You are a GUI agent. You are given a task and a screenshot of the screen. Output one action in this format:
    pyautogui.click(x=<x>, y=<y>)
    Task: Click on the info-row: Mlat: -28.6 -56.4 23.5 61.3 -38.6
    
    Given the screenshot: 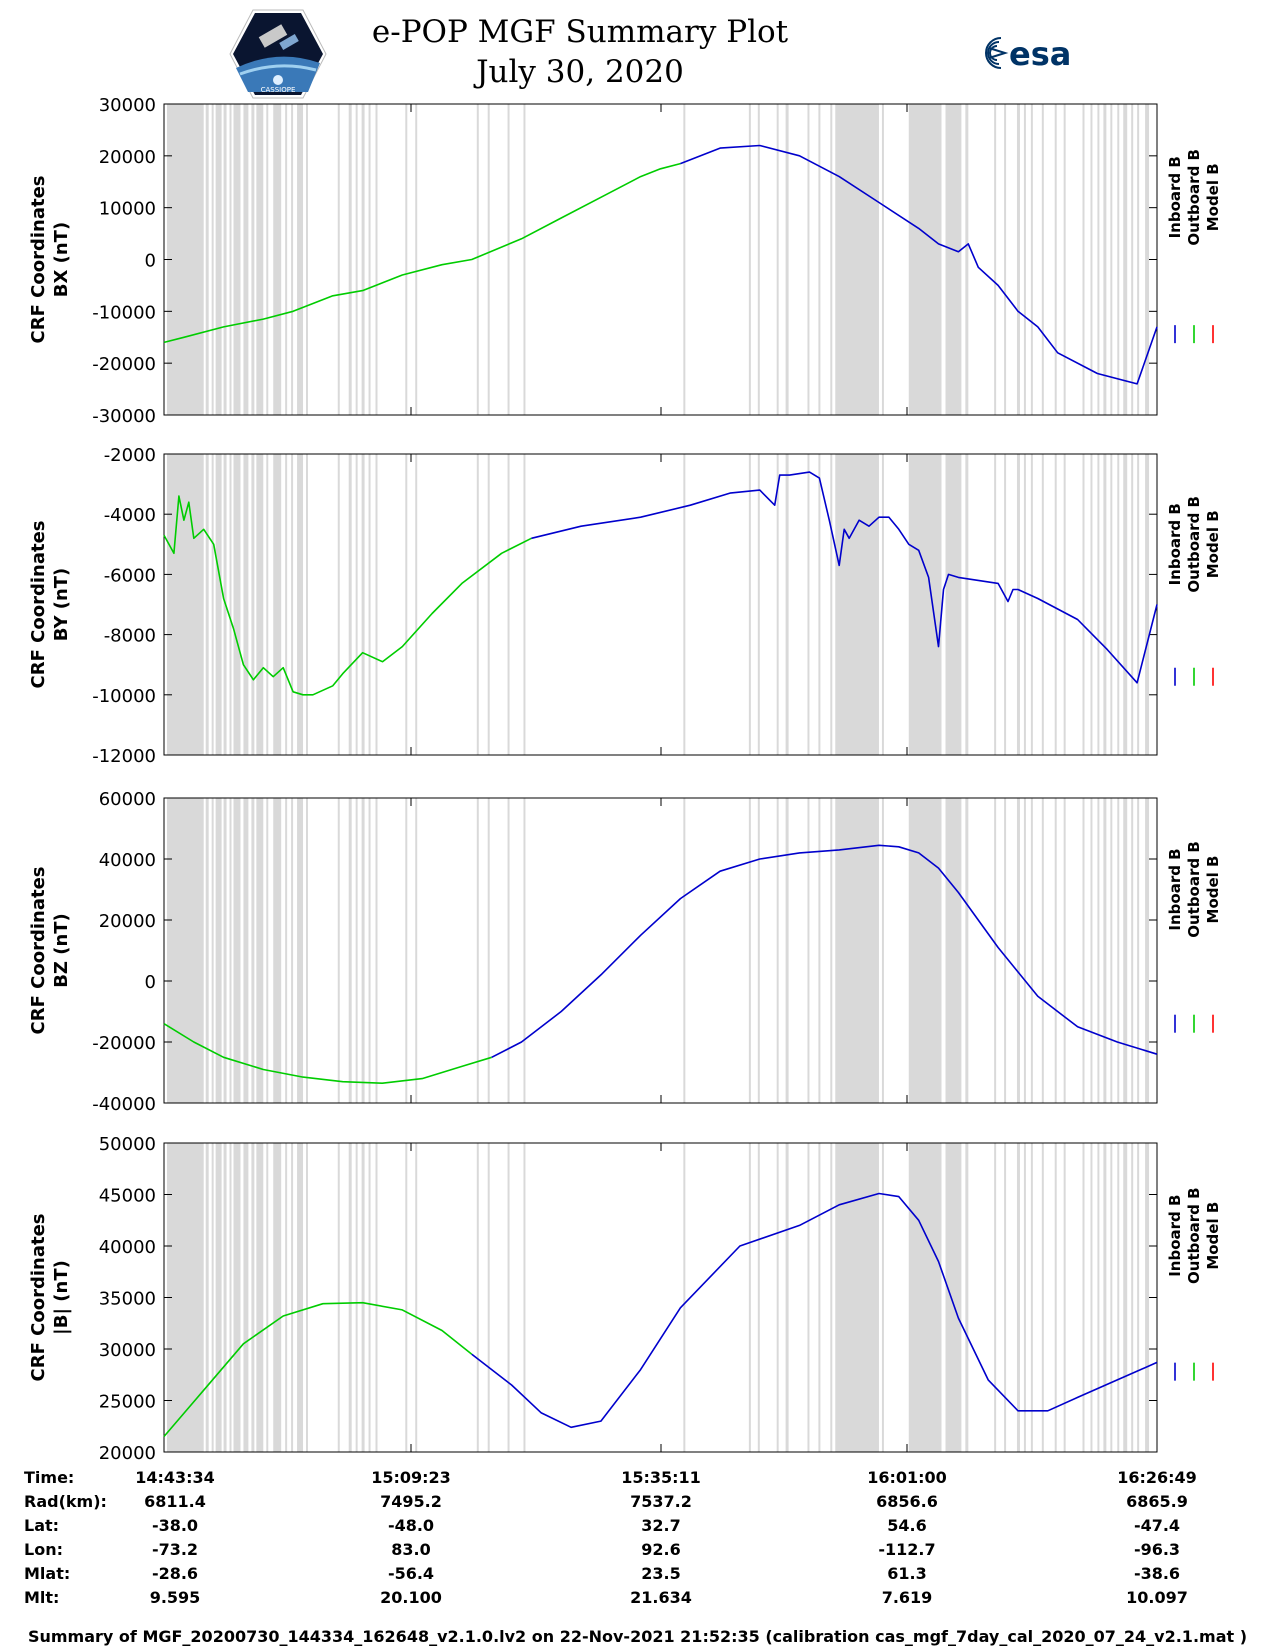 What is the action you would take?
    pyautogui.click(x=637, y=1576)
    